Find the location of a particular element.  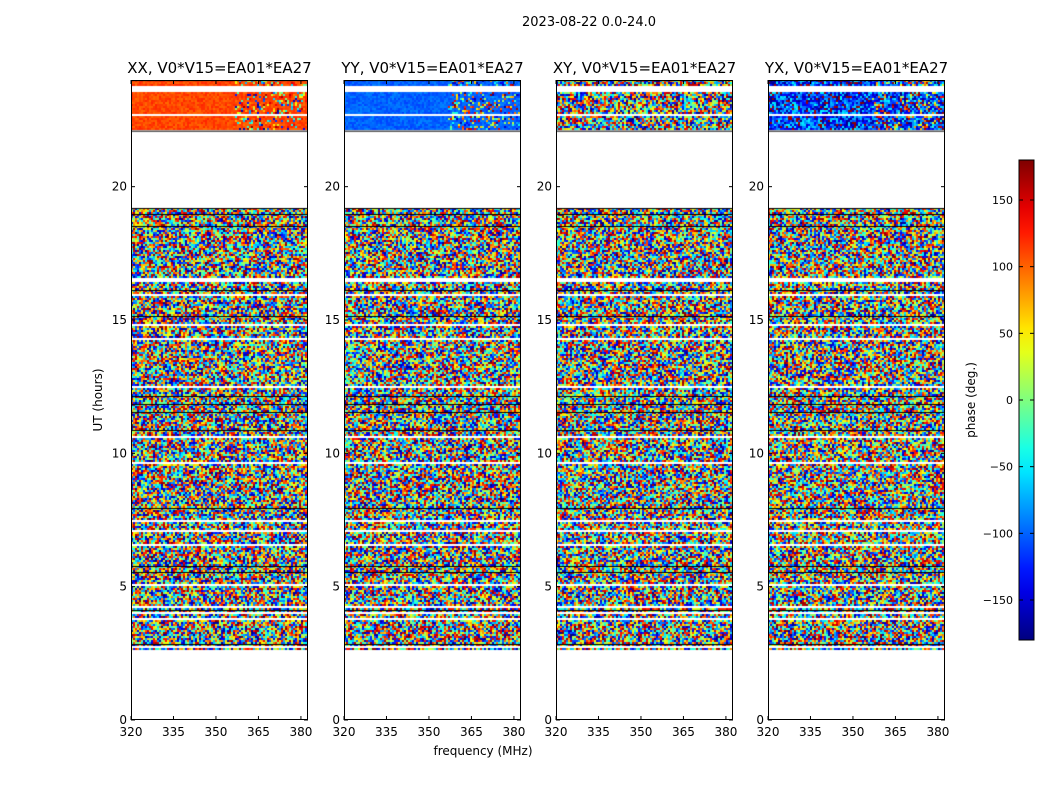

colorbar-tick-label: −50 is located at coordinates (1001, 467).